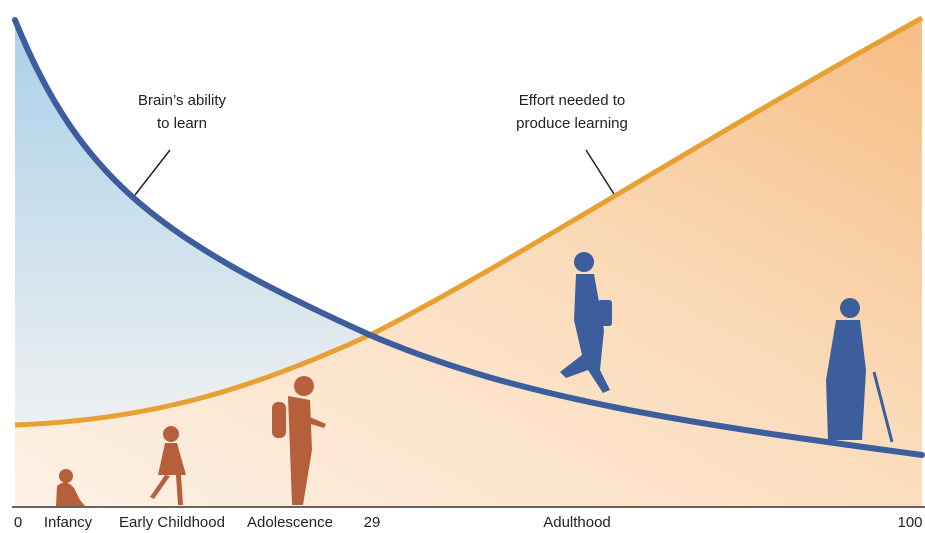 Image resolution: width=925 pixels, height=533 pixels. I want to click on x-label: Infancy, so click(68, 522).